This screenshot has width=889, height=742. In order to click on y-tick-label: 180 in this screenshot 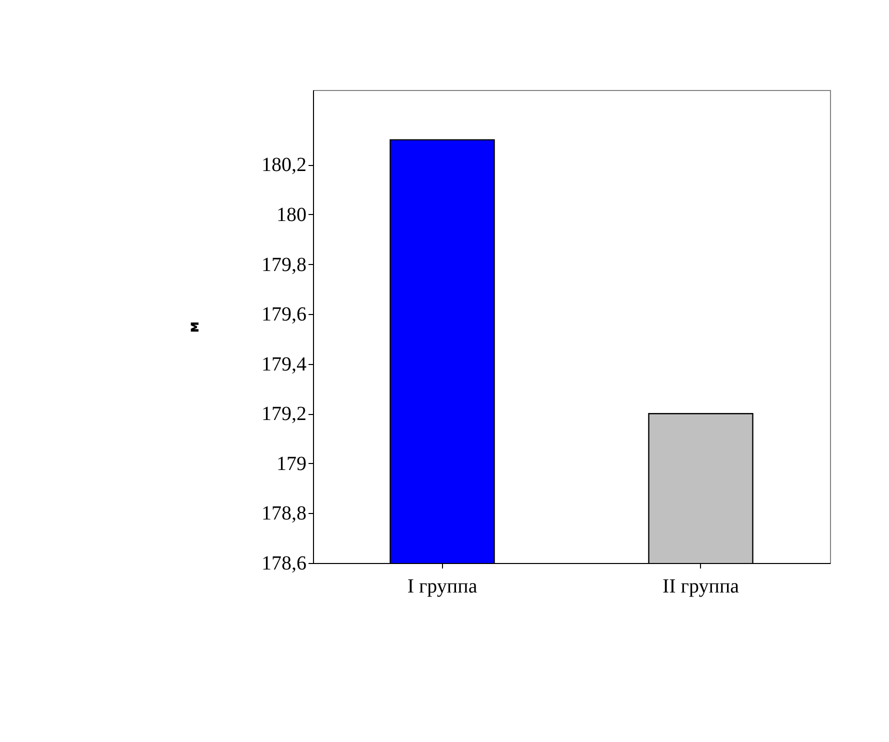, I will do `click(291, 215)`.